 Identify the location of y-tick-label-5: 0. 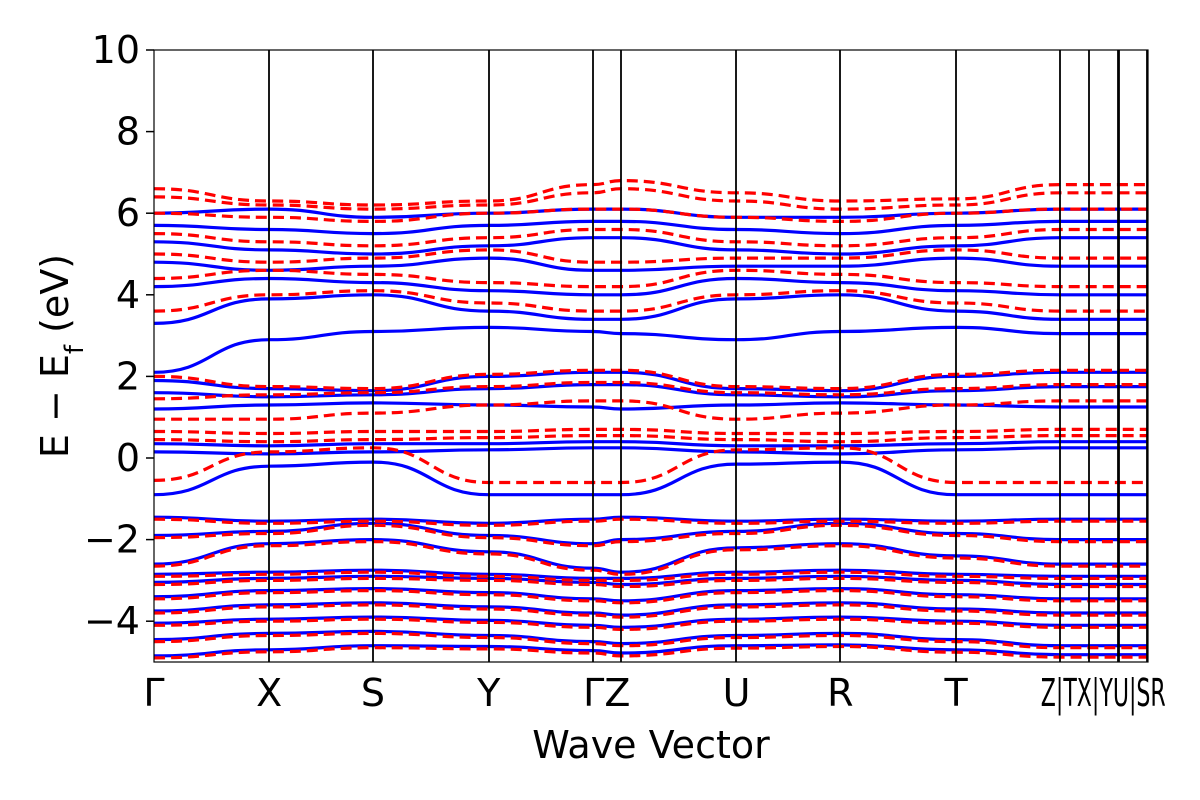
(128, 458).